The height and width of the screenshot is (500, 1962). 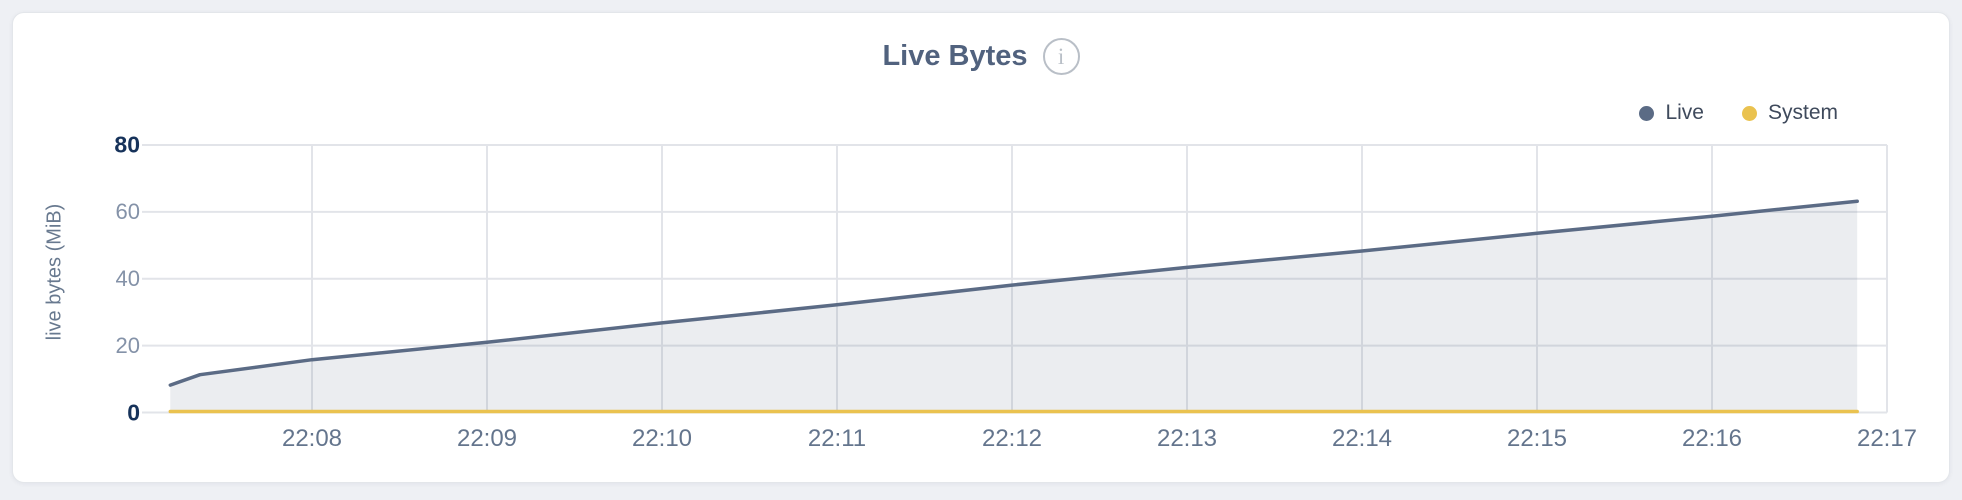 I want to click on y-axis-title: live bytes (MiB), so click(x=54, y=272).